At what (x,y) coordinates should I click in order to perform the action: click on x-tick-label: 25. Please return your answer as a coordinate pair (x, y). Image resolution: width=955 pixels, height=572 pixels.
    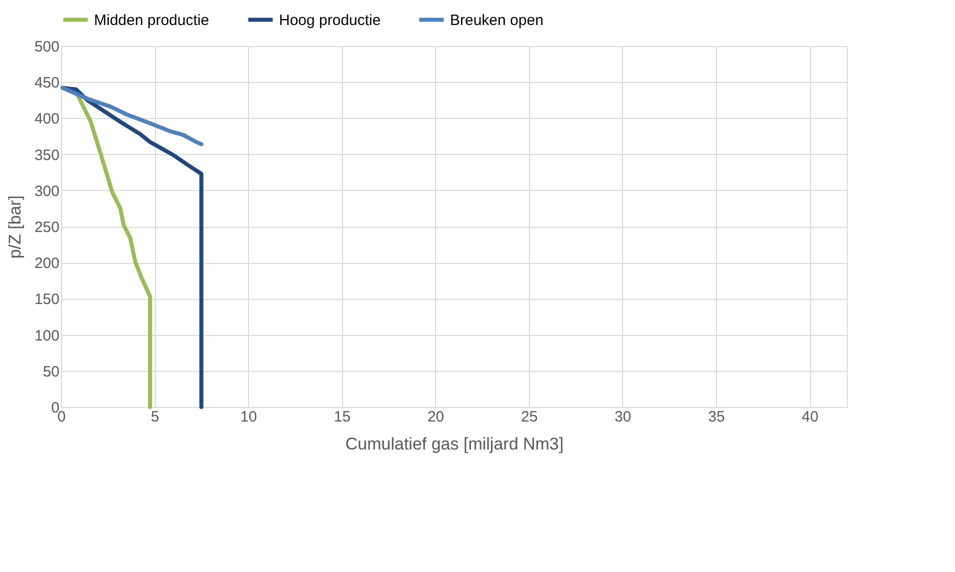
    Looking at the image, I should click on (529, 417).